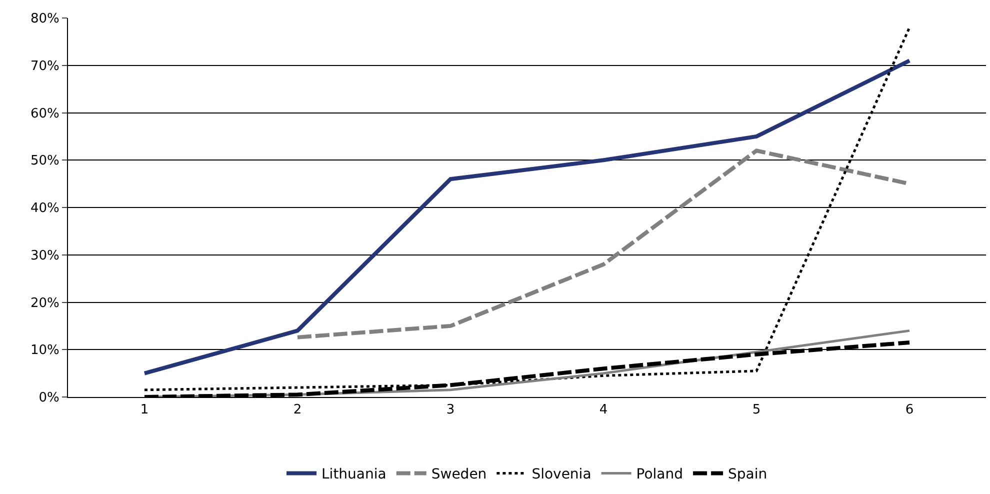 The height and width of the screenshot is (494, 990). What do you see at coordinates (45, 114) in the screenshot?
I see `y-tick-label: 60%` at bounding box center [45, 114].